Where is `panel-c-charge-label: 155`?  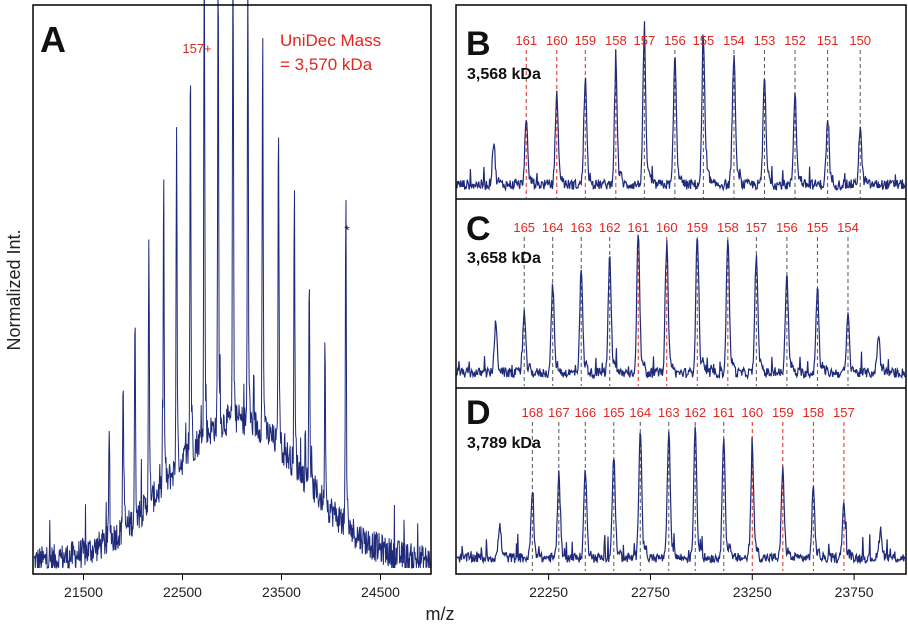 panel-c-charge-label: 155 is located at coordinates (818, 227).